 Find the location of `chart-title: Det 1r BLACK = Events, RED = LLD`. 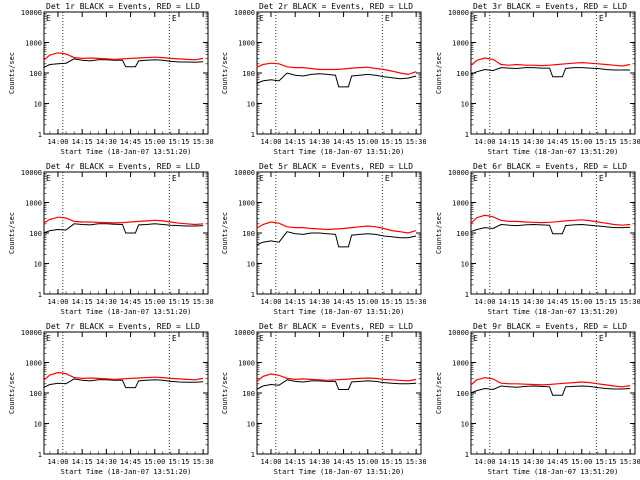

chart-title: Det 1r BLACK = Events, RED = LLD is located at coordinates (123, 6).